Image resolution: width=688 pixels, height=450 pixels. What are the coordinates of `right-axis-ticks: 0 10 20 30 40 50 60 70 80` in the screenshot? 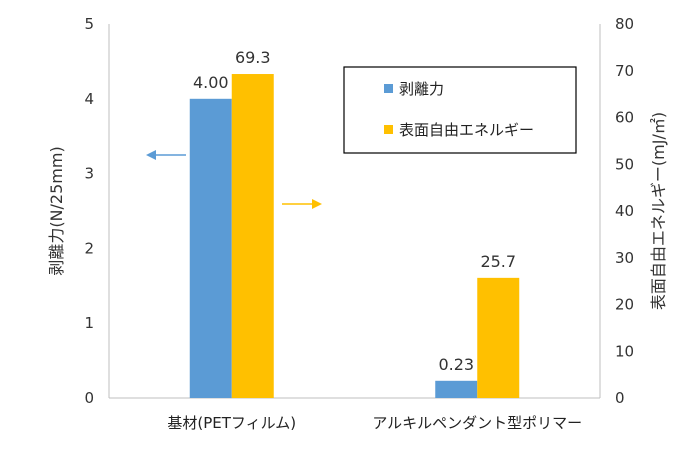 It's located at (624, 211).